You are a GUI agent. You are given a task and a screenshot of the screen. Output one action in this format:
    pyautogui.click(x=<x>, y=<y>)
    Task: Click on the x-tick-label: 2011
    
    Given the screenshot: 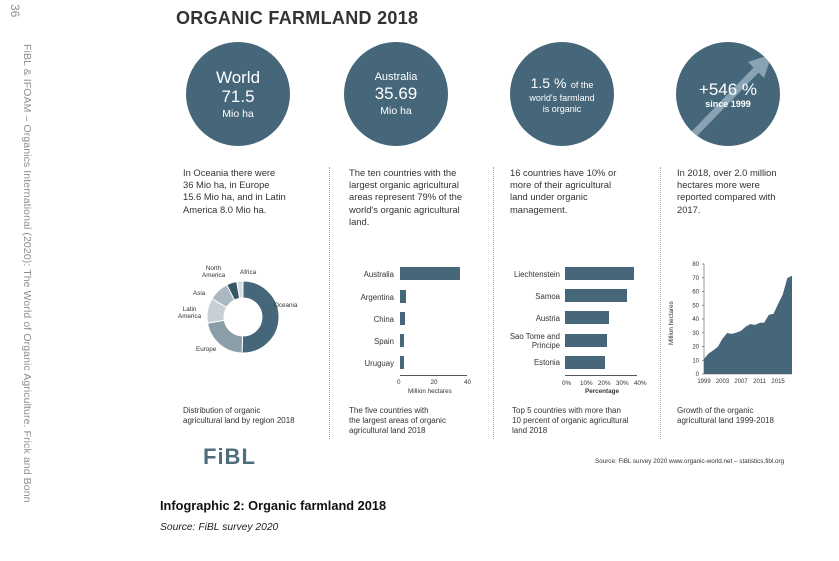 What is the action you would take?
    pyautogui.click(x=760, y=382)
    